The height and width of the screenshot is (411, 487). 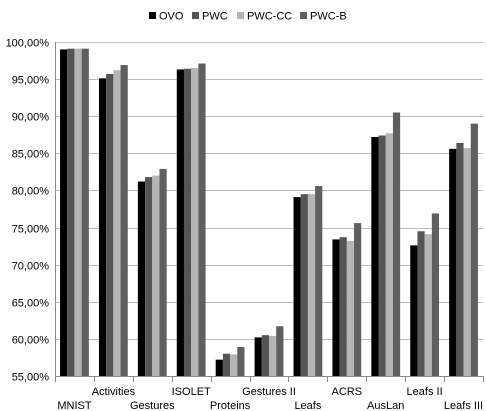 What do you see at coordinates (230, 405) in the screenshot?
I see `x-category-label: Proteins` at bounding box center [230, 405].